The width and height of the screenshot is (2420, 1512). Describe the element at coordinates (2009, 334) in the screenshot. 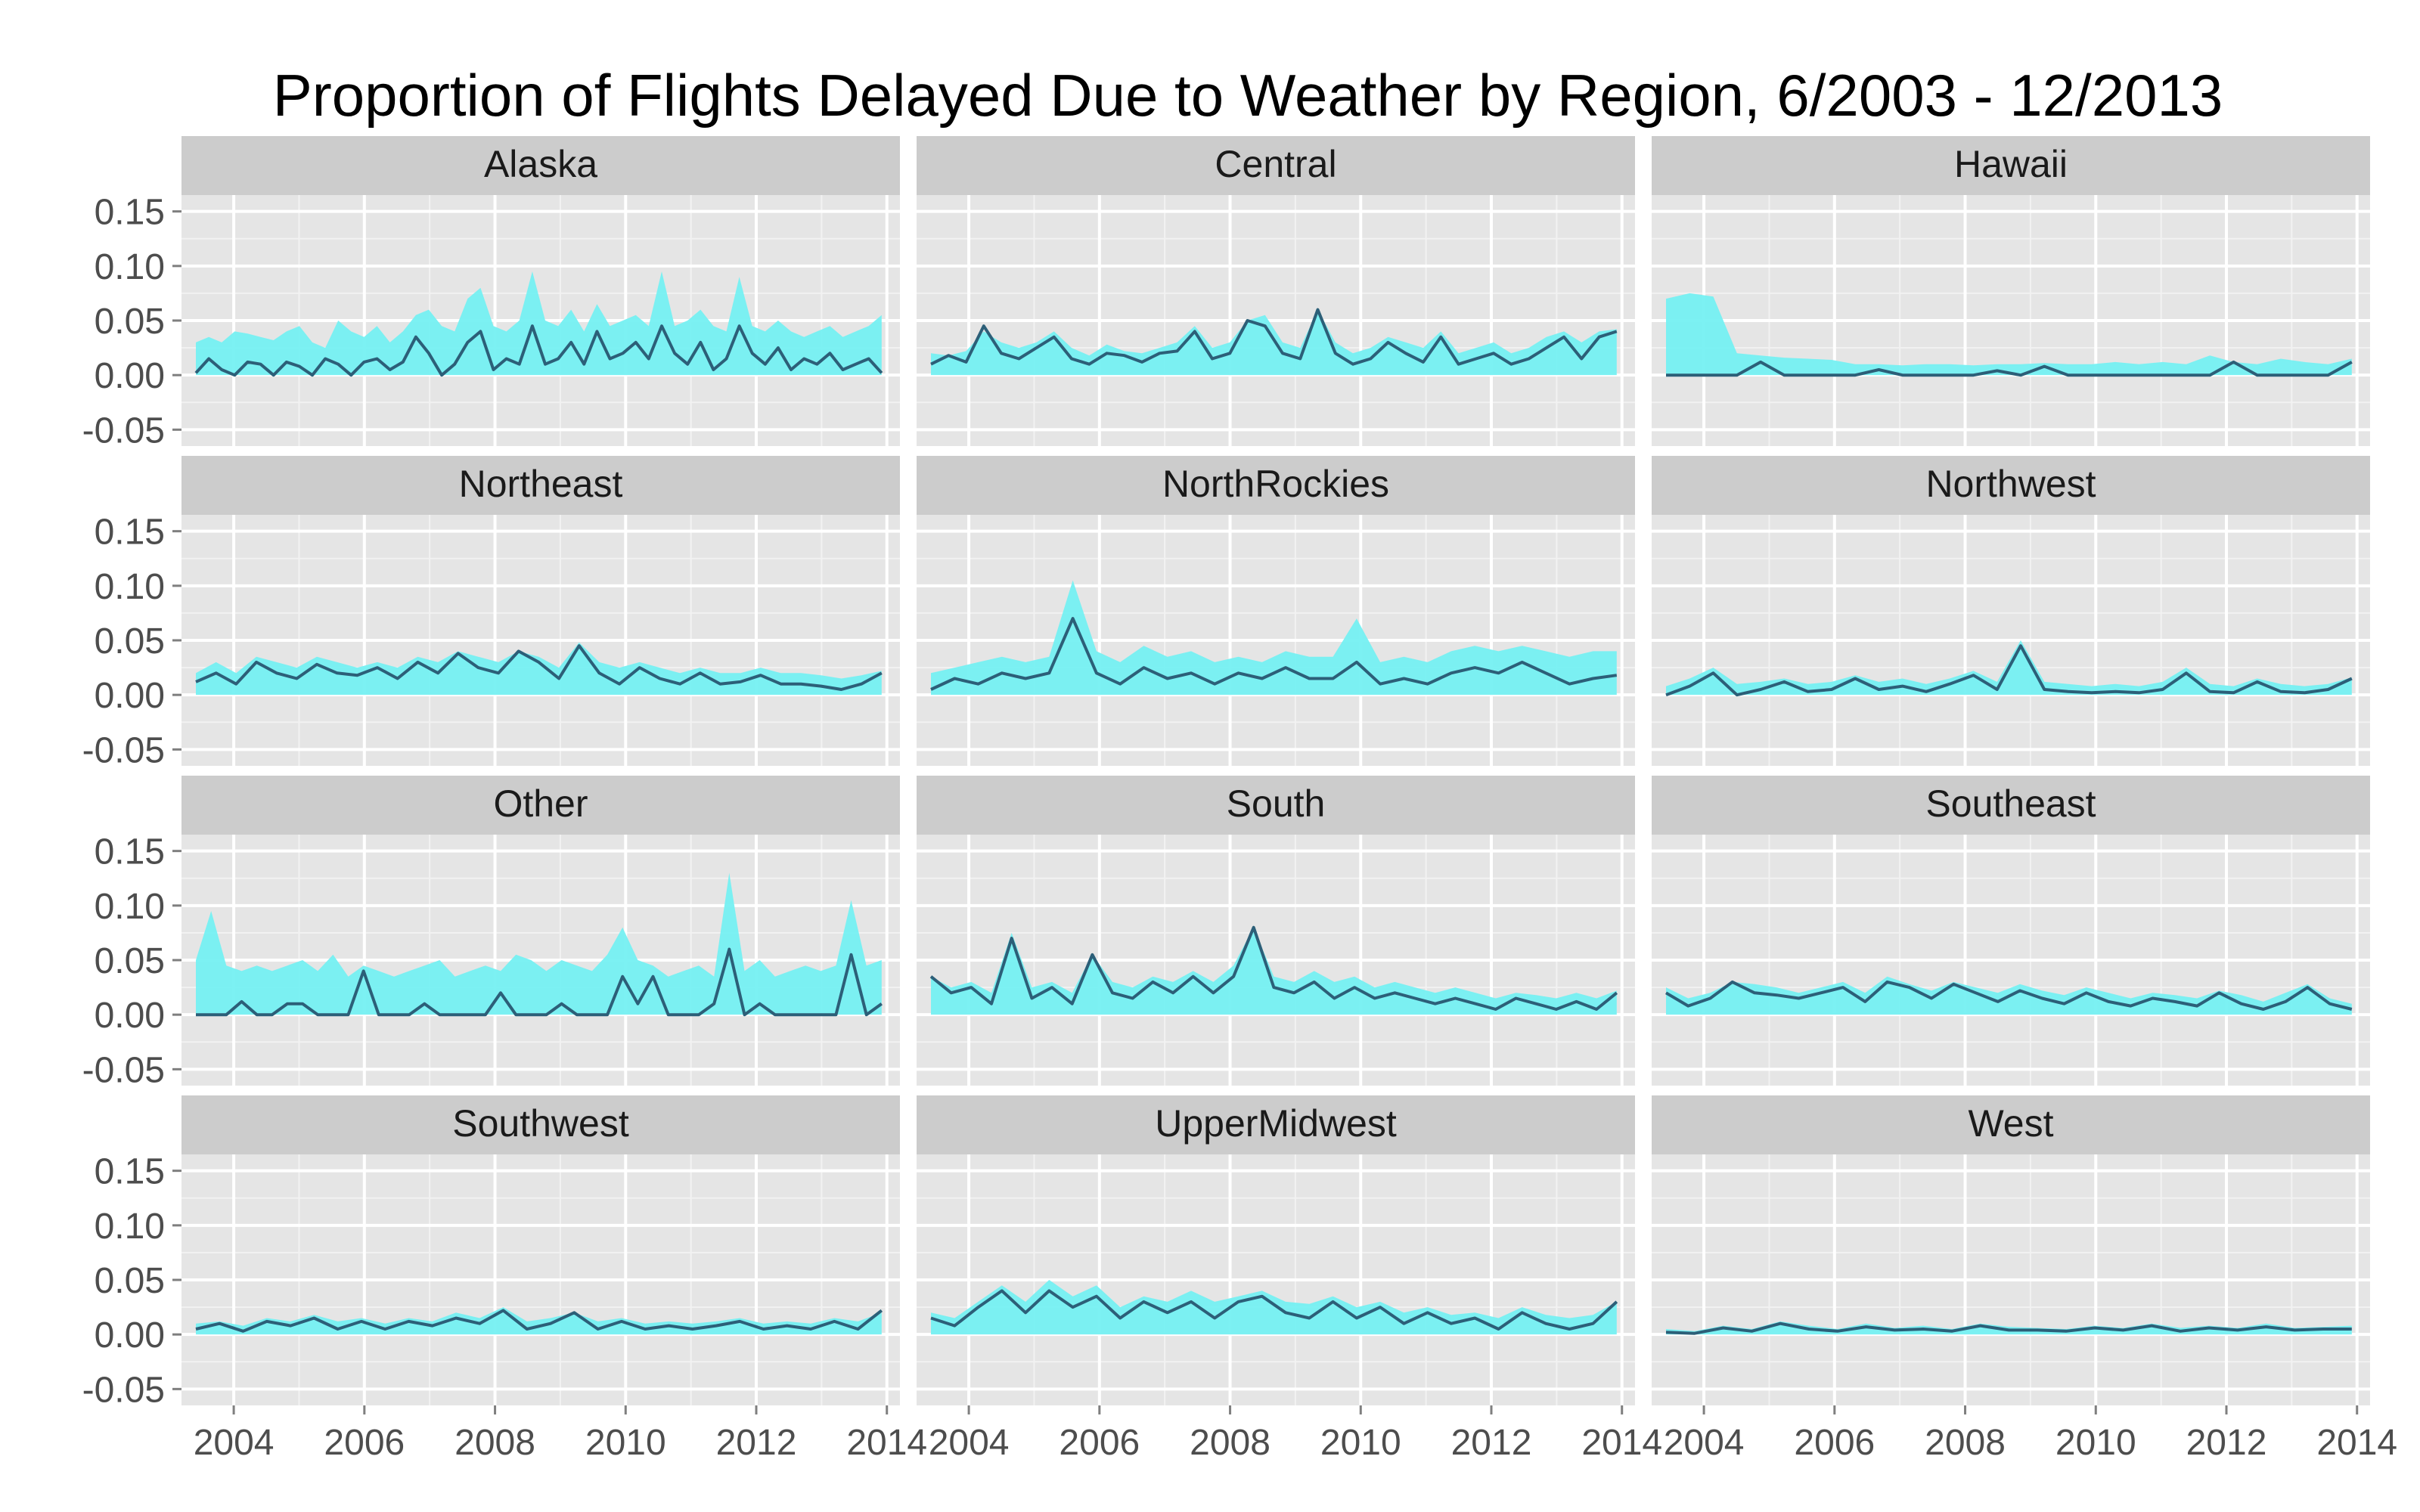

I see `upper-band-hawaii` at that location.